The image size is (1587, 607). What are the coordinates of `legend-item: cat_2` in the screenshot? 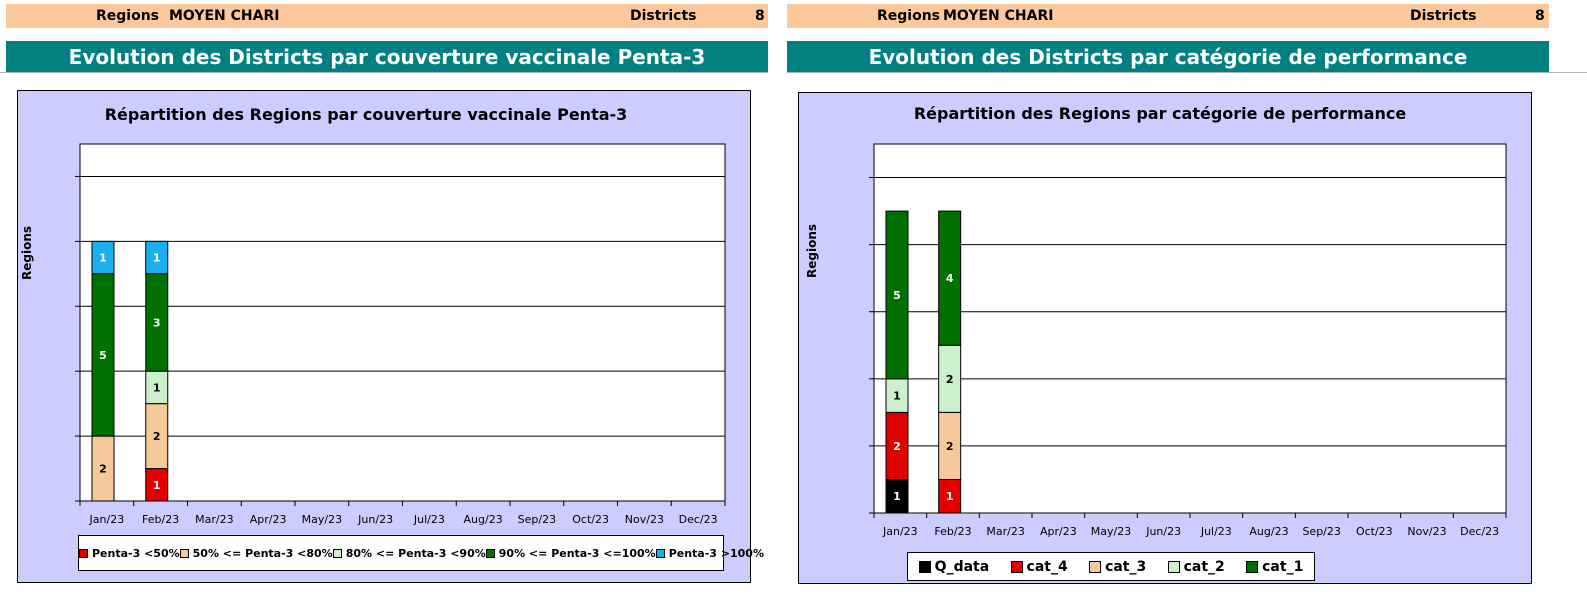 It's located at (1196, 566).